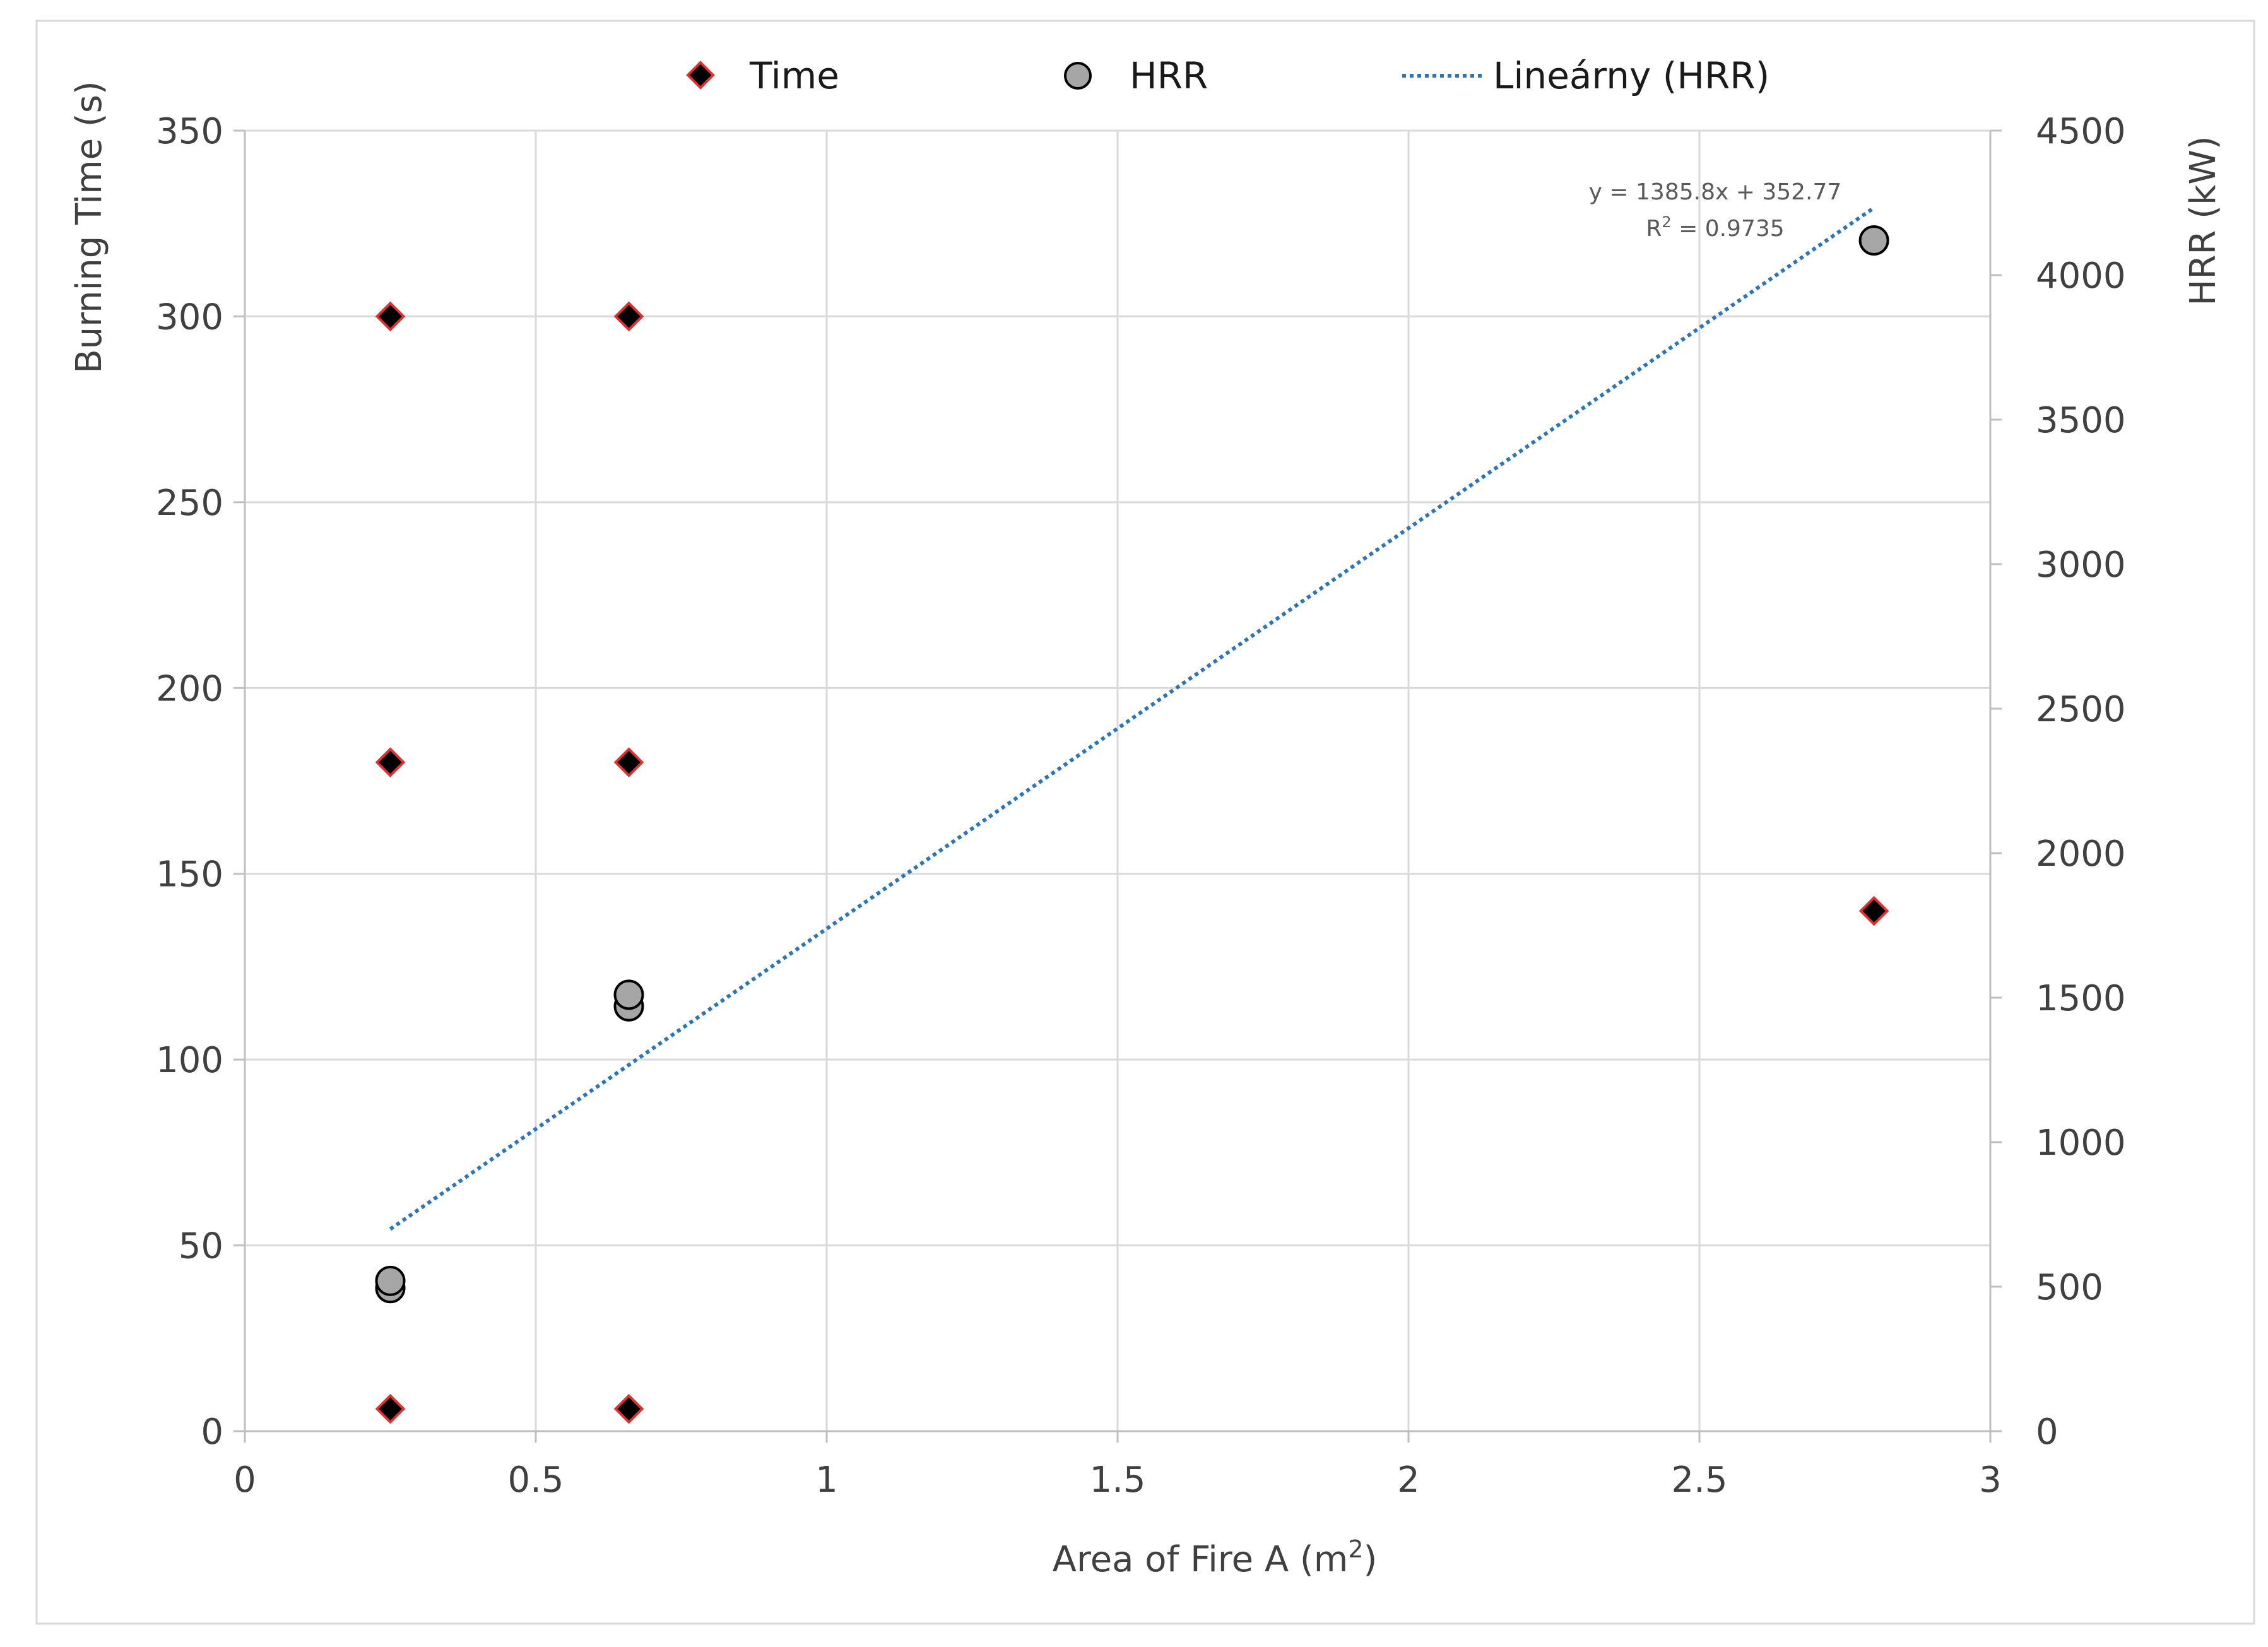 The height and width of the screenshot is (1647, 2268). What do you see at coordinates (1699, 1481) in the screenshot?
I see `x-tick-label: 2.5` at bounding box center [1699, 1481].